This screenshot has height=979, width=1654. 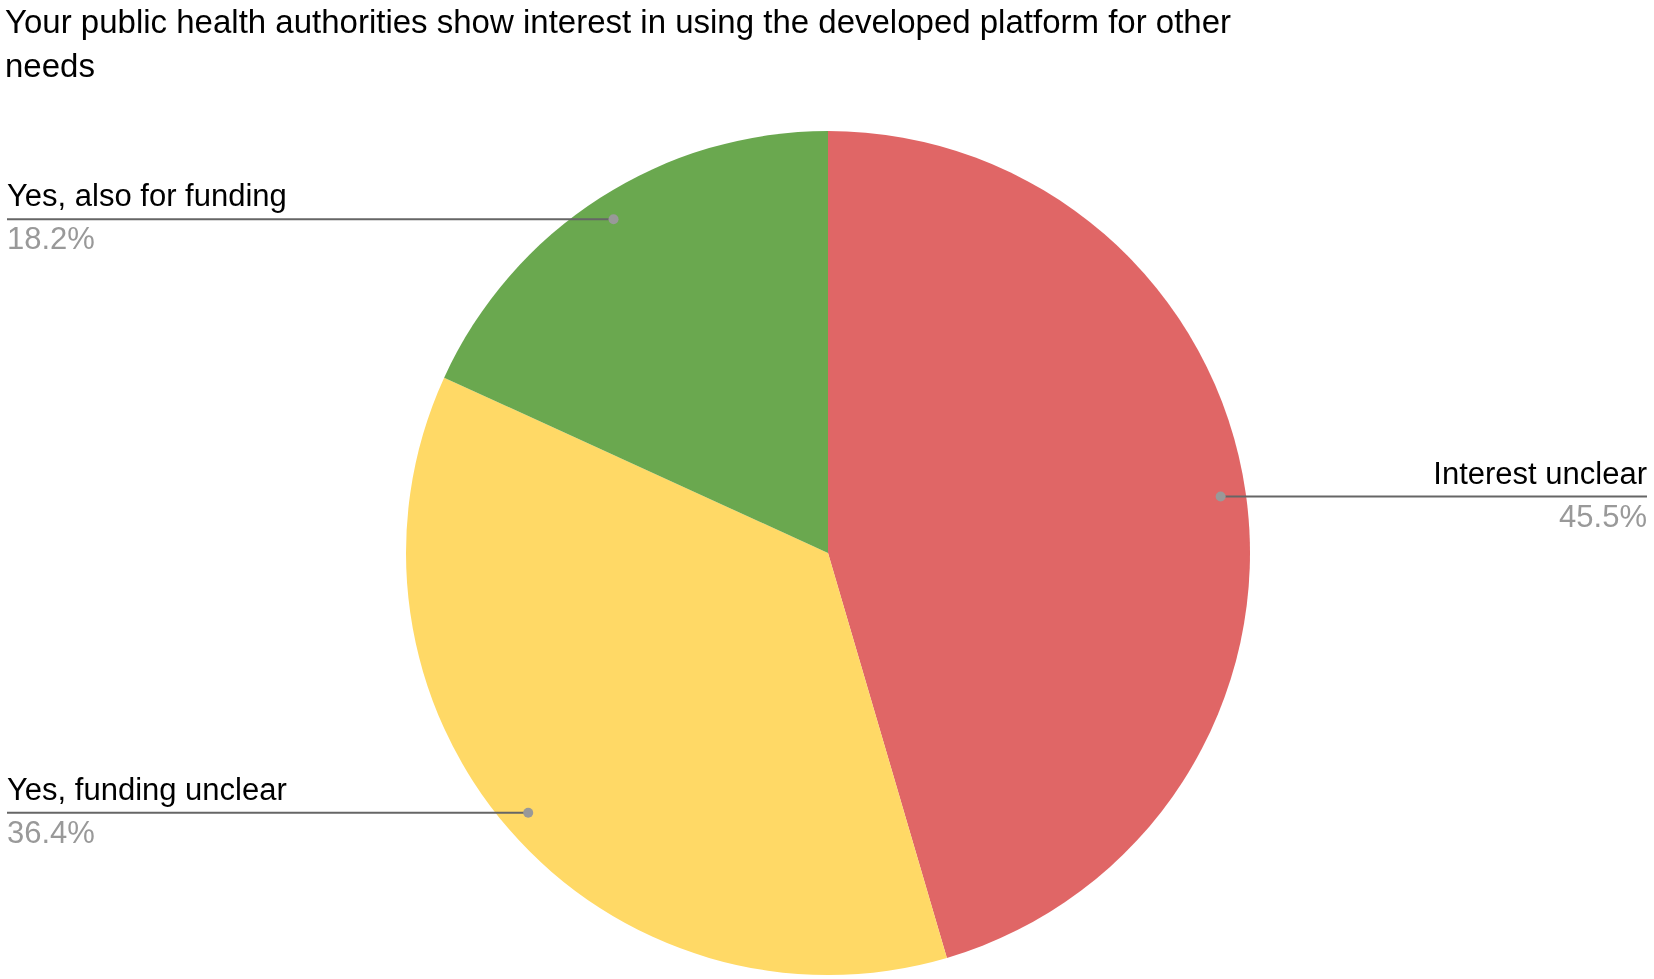 I want to click on chart-title: Your public health authorities show interest in using the developed platform for other needs, so click(x=618, y=43).